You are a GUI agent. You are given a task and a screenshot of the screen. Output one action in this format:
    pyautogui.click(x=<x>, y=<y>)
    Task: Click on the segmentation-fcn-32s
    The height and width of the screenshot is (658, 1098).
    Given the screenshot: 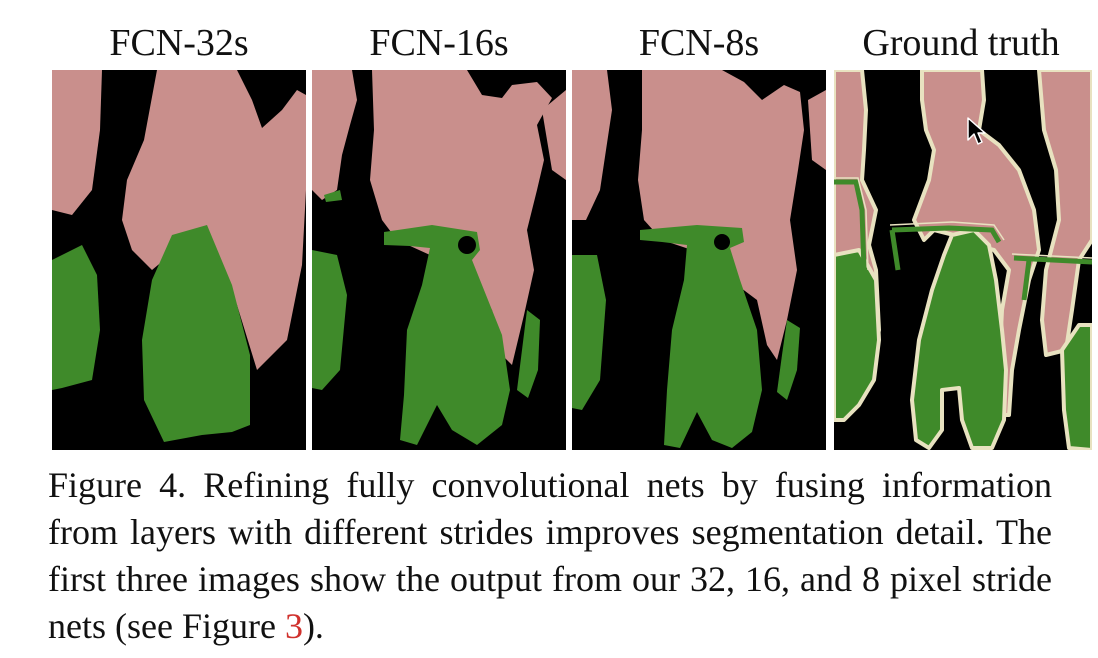 What is the action you would take?
    pyautogui.click(x=179, y=256)
    